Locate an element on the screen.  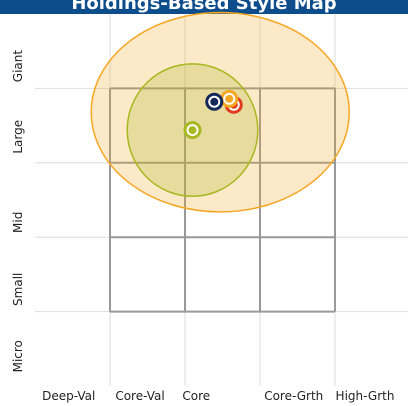
x-tick-label: Core-Val is located at coordinates (139, 396).